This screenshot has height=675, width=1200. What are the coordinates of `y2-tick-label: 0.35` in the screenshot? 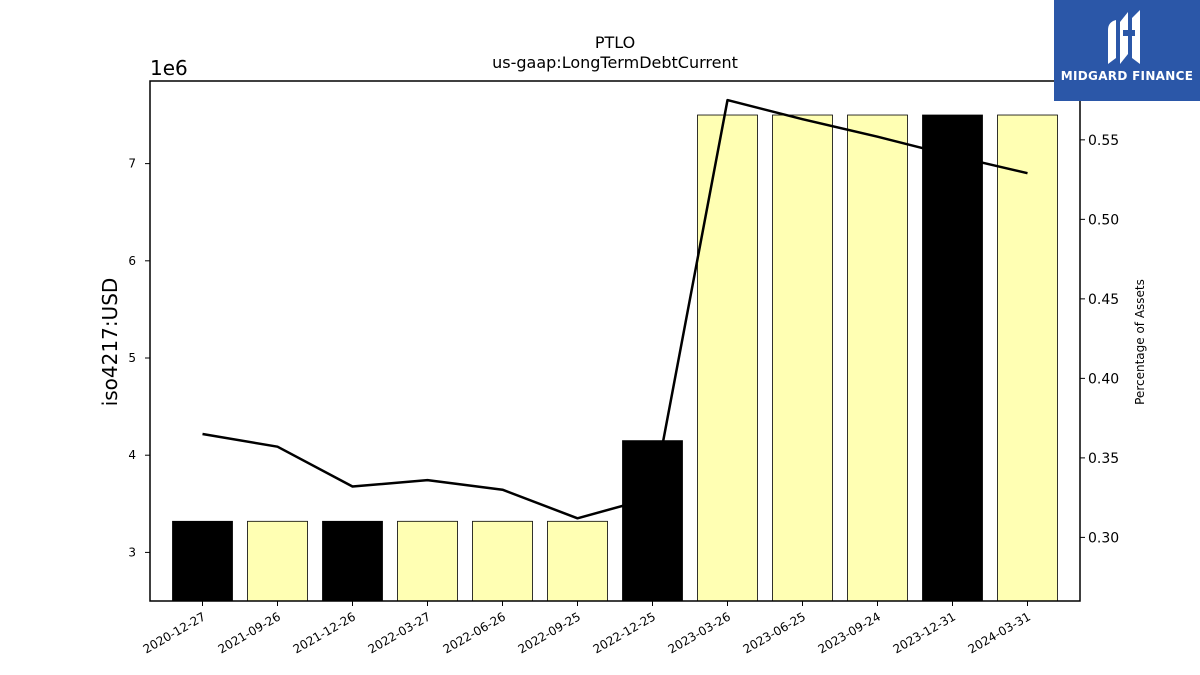 It's located at (1103, 459).